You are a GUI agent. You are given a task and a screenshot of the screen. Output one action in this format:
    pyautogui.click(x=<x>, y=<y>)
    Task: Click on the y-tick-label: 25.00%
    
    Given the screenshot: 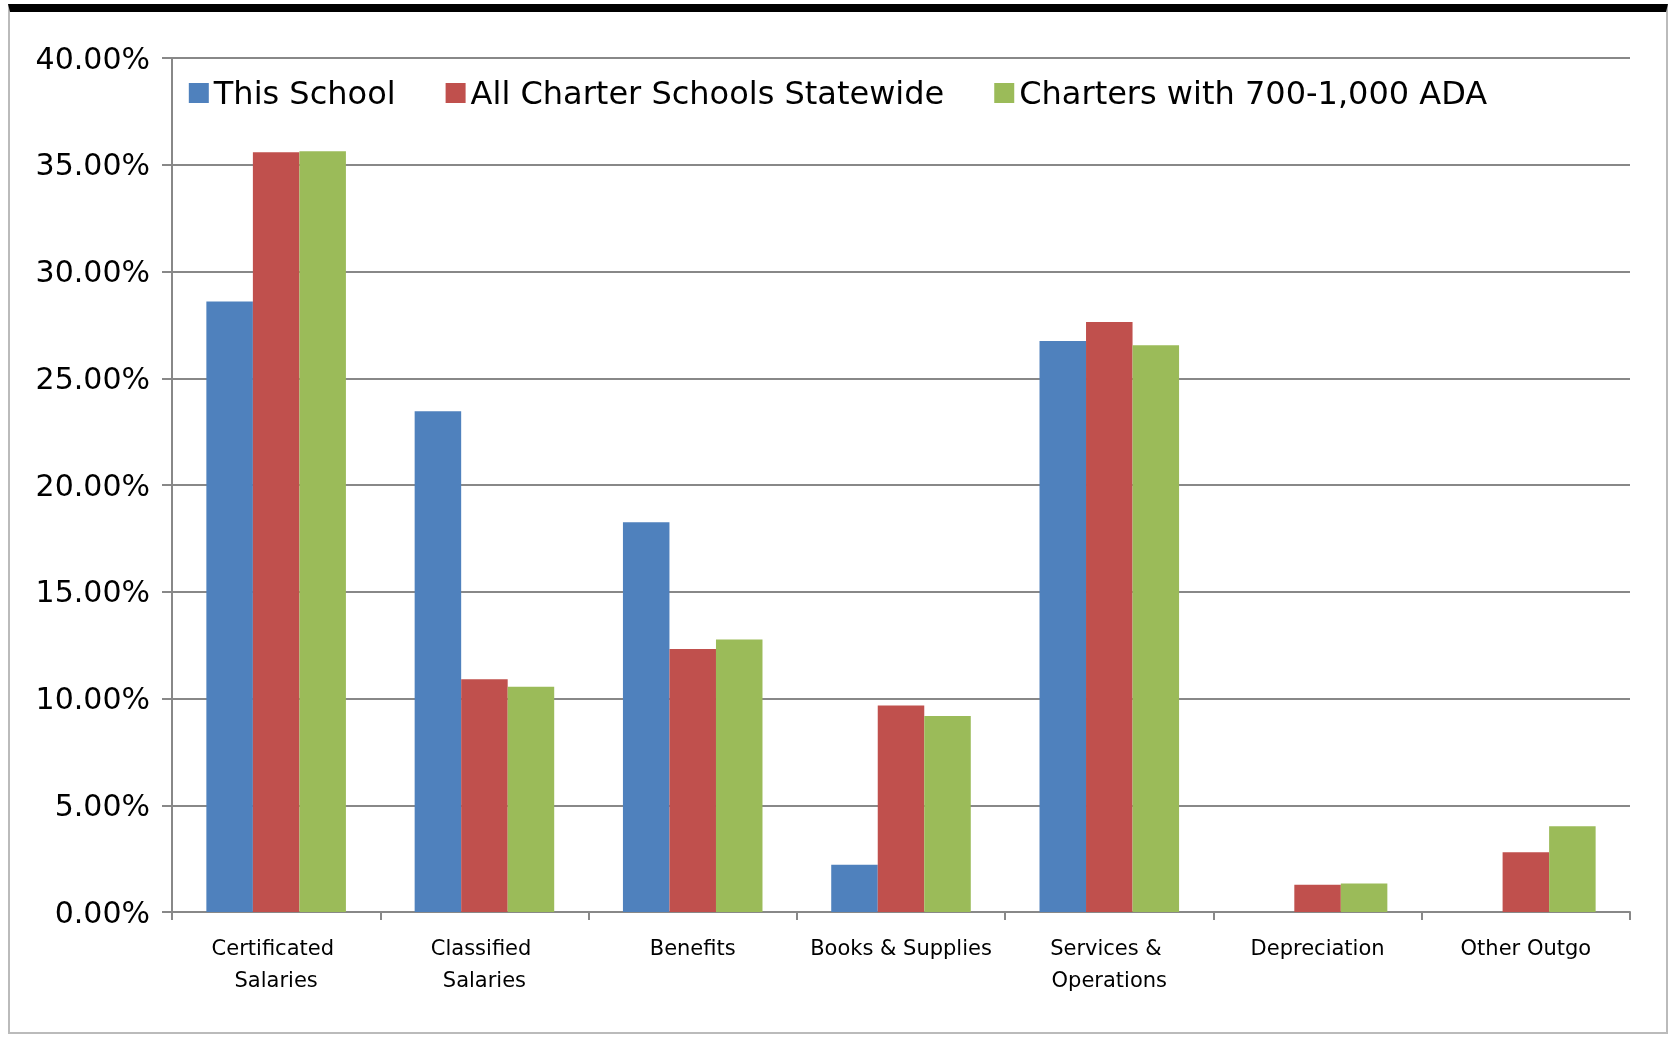 What is the action you would take?
    pyautogui.click(x=92, y=378)
    